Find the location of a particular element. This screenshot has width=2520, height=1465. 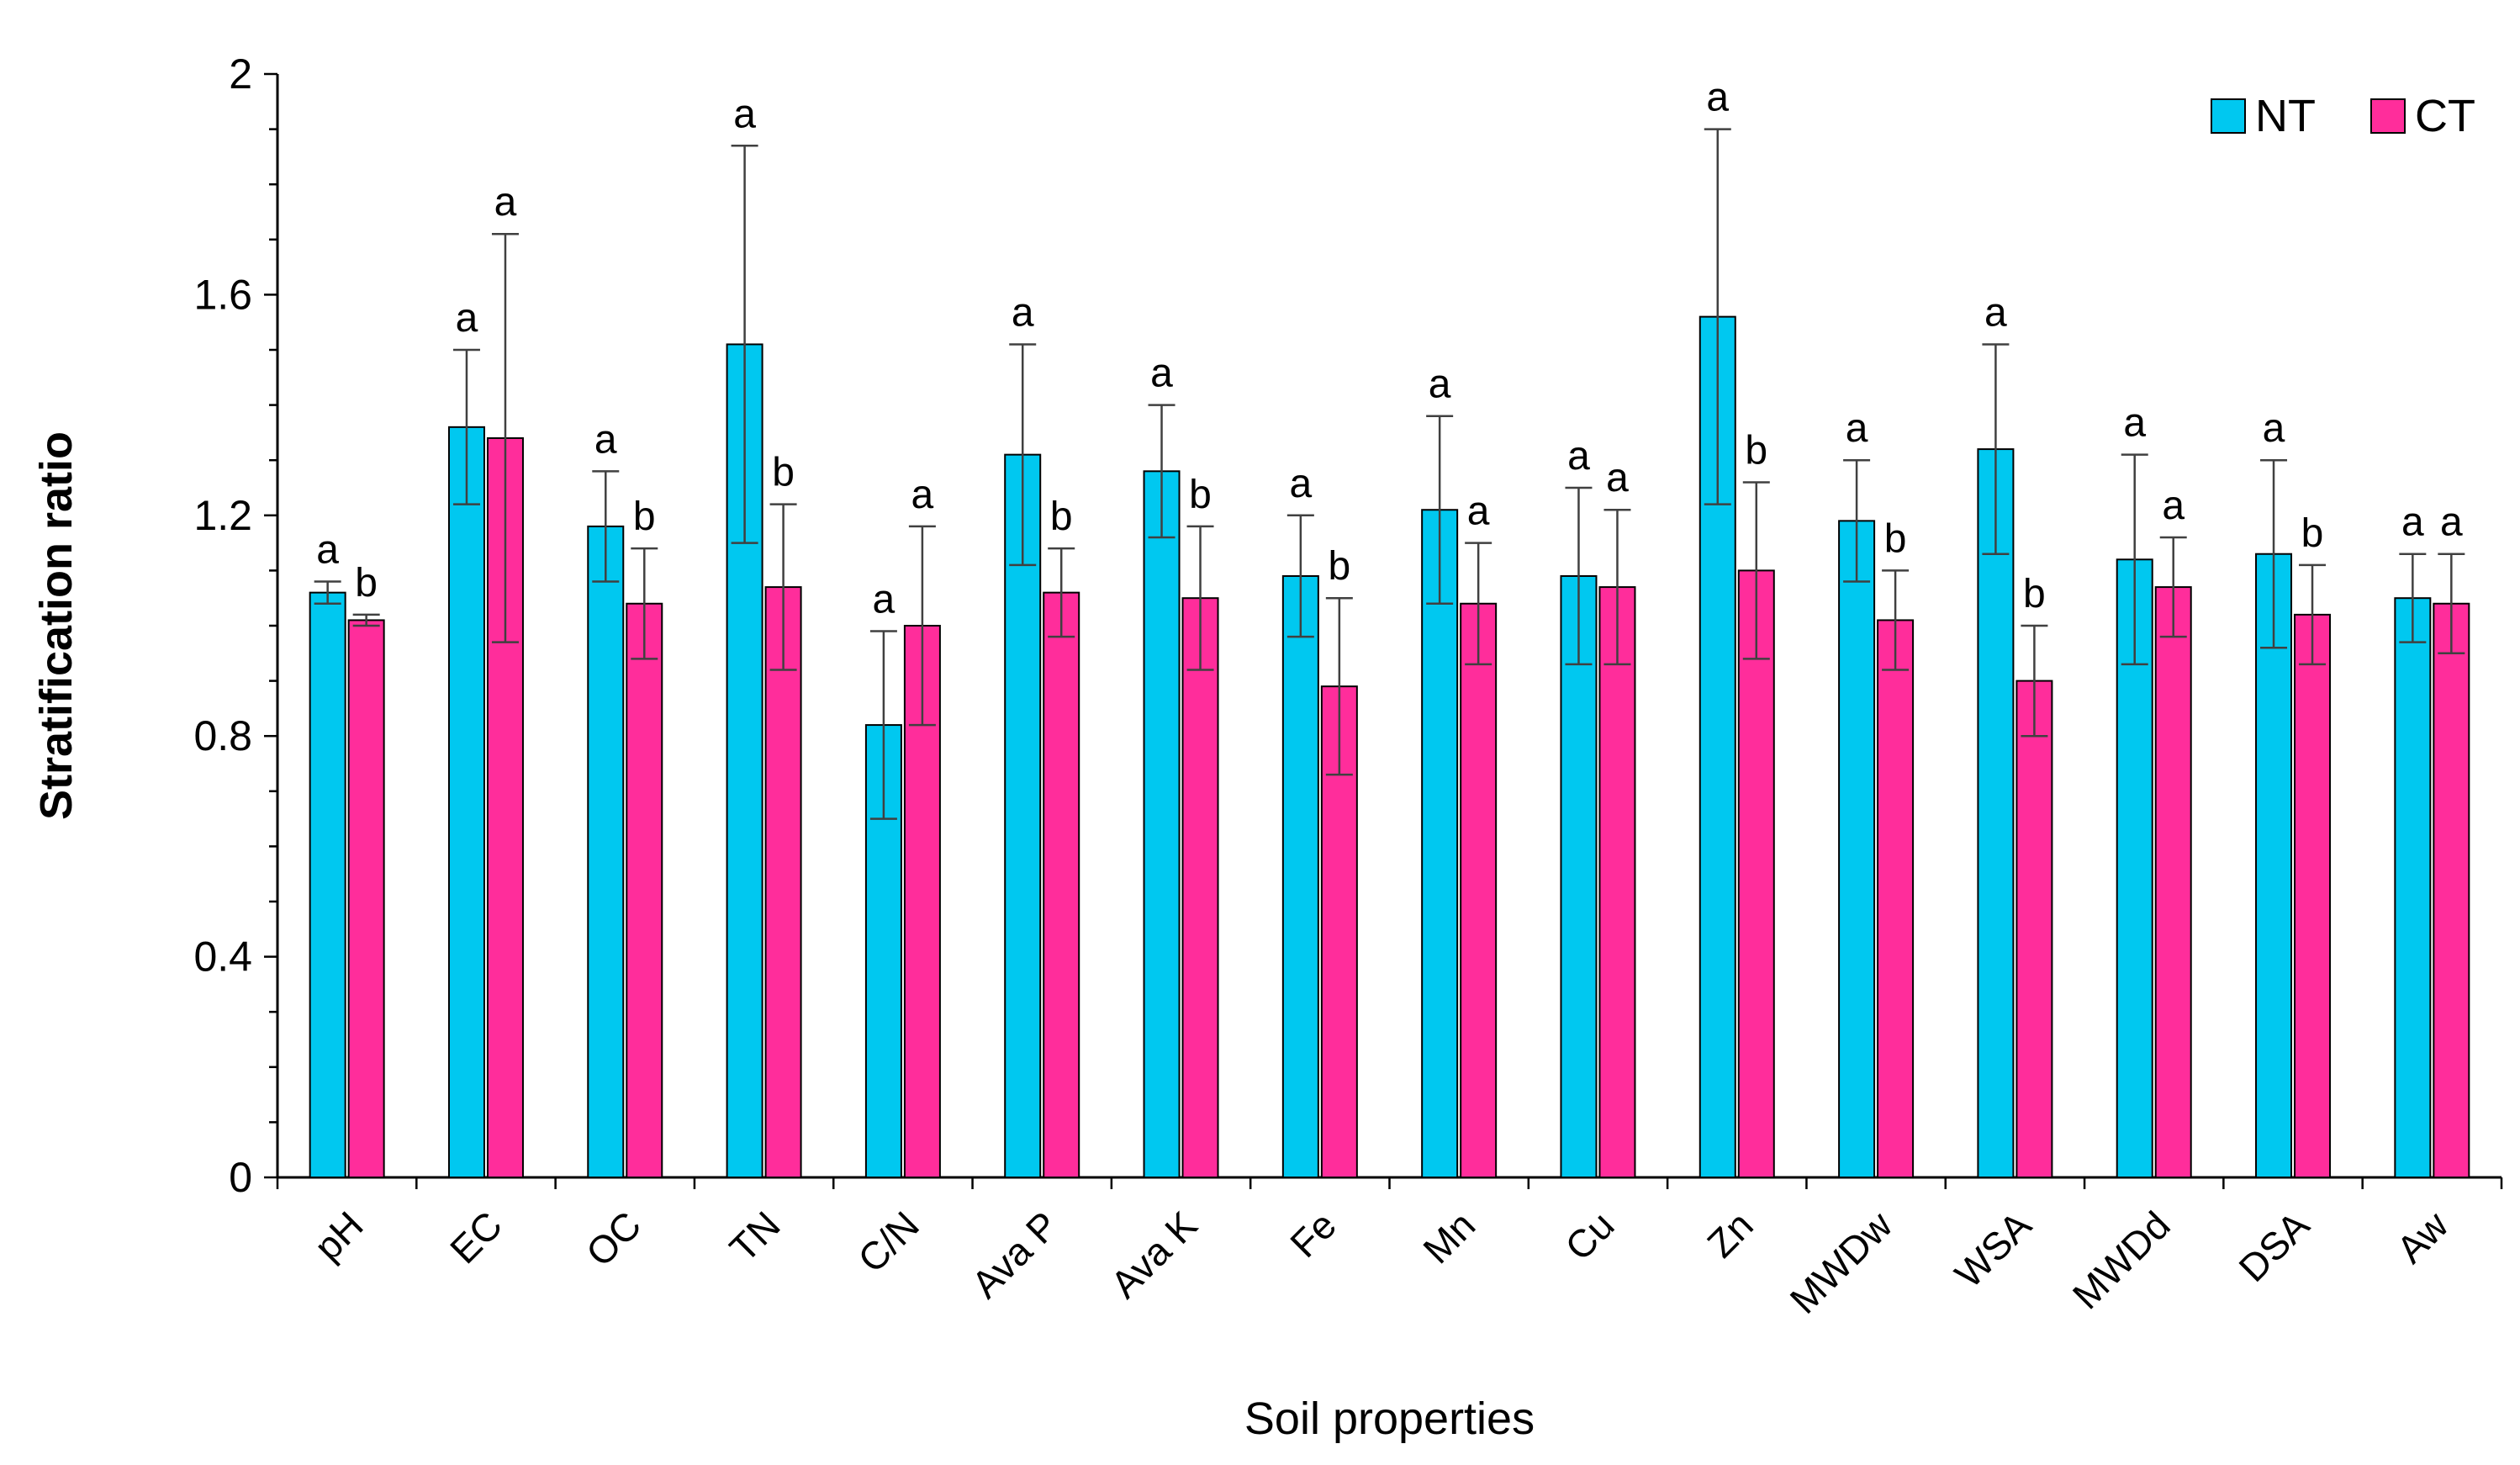

legend-swatch-nt is located at coordinates (2228, 116).